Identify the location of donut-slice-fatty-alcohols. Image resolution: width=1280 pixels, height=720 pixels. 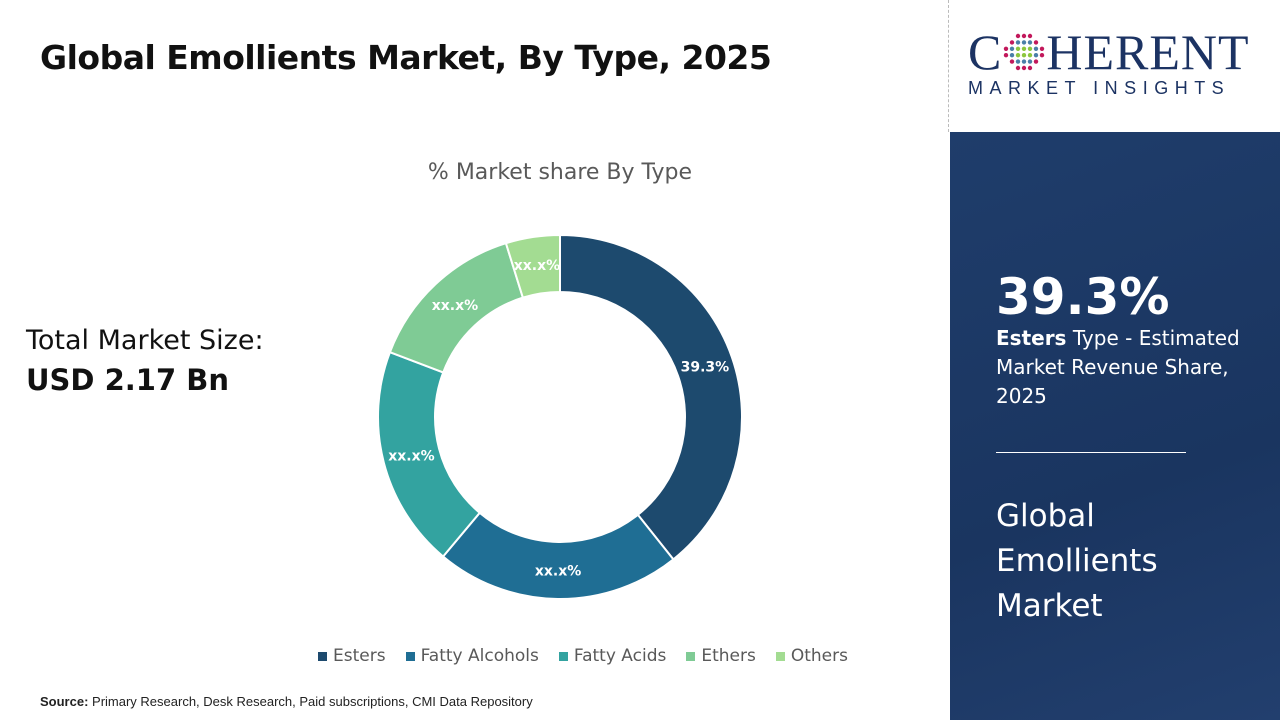
(558, 555).